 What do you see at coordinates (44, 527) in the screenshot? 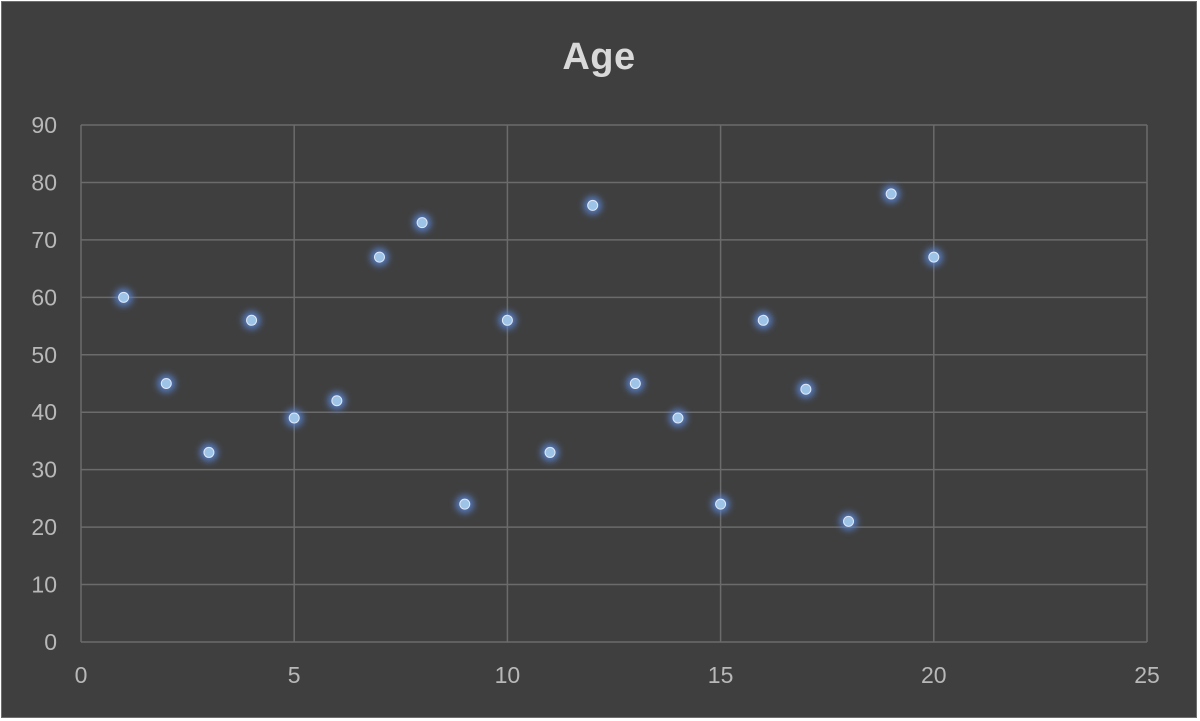
I see `y-tick-label: 20` at bounding box center [44, 527].